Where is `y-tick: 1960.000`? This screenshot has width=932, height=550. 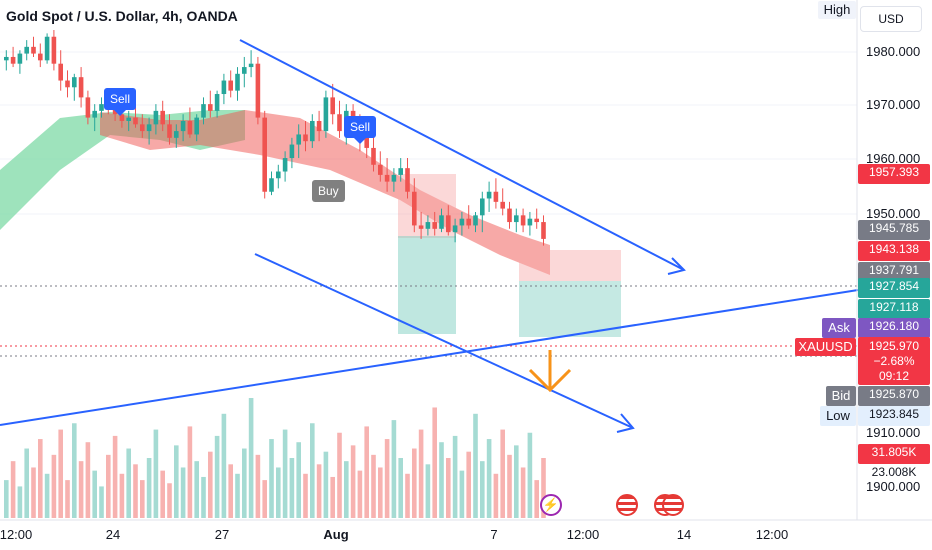
y-tick: 1960.000 is located at coordinates (893, 158).